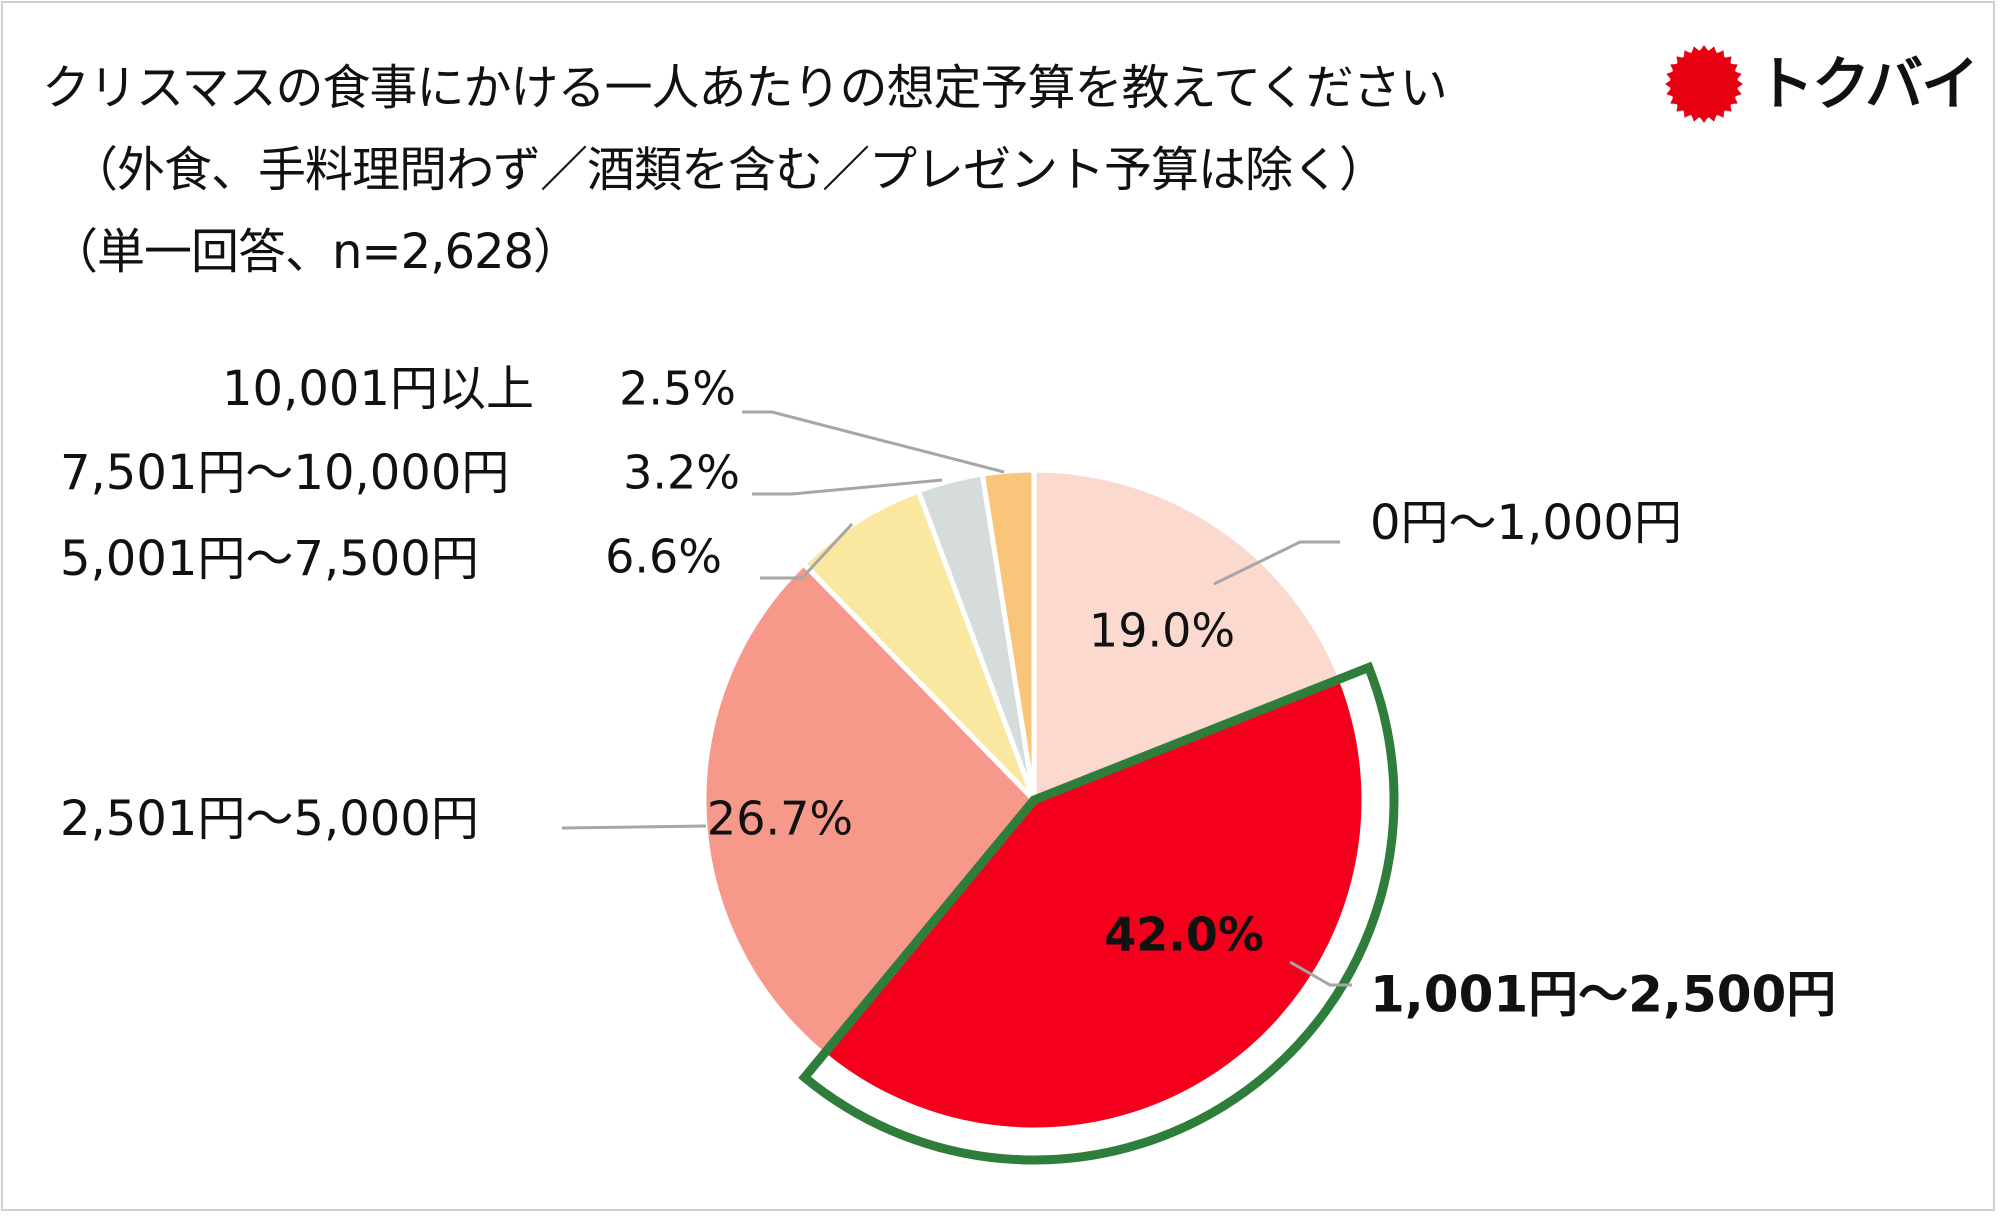 This screenshot has height=1216, width=2000. What do you see at coordinates (728, 170) in the screenshot?
I see `chart-subtitle: （外食、手料理問わず／酒類を含む／プレゼント予算は除く）` at bounding box center [728, 170].